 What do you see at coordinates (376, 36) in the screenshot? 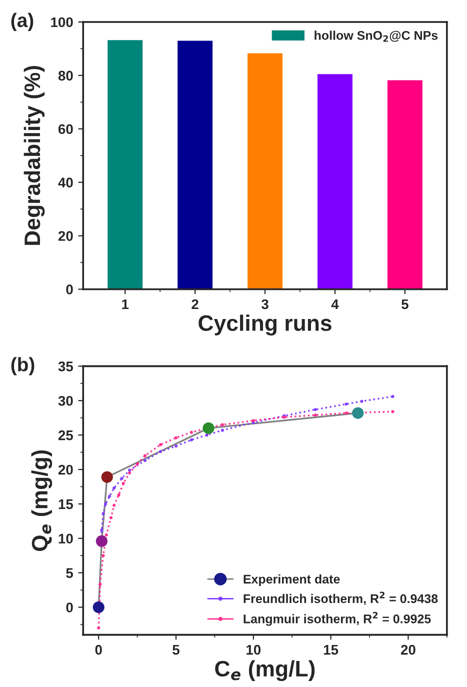
I see `legend-label: hollow SnO$_{2}$@C NPs` at bounding box center [376, 36].